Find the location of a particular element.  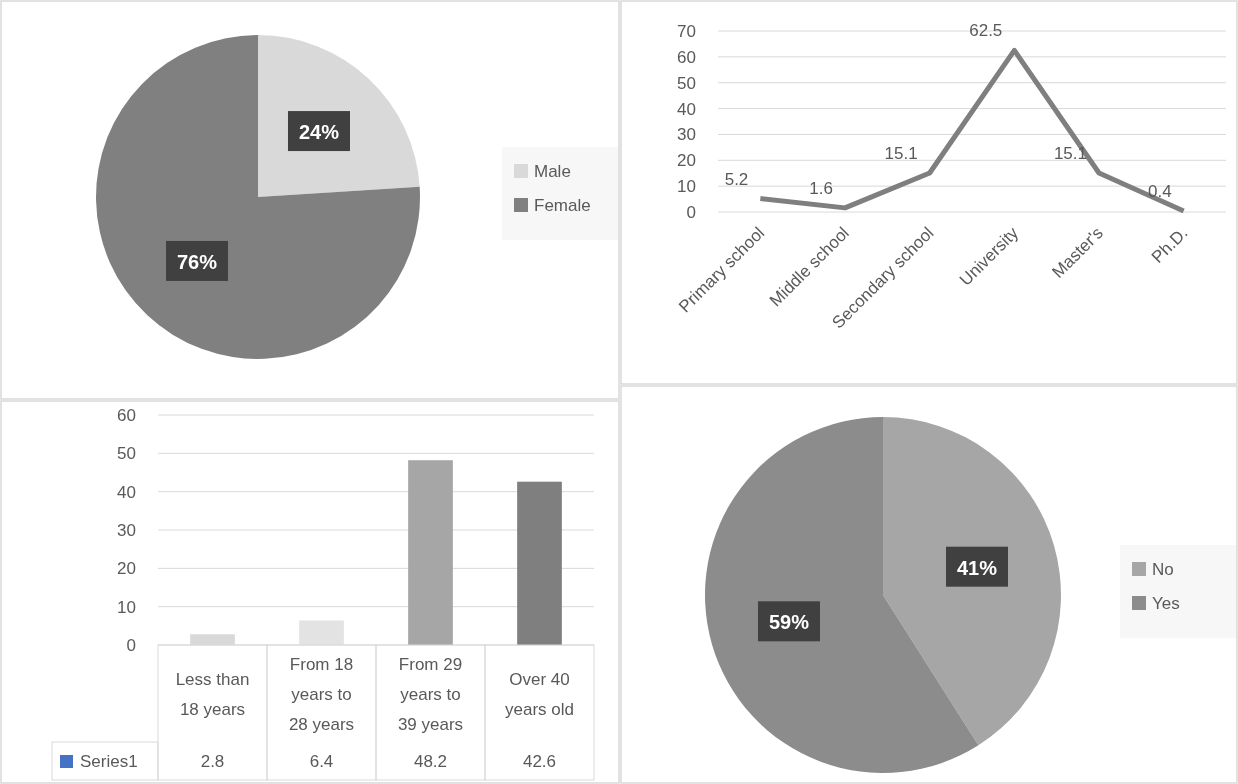

data-label: 48.2 is located at coordinates (430, 761).